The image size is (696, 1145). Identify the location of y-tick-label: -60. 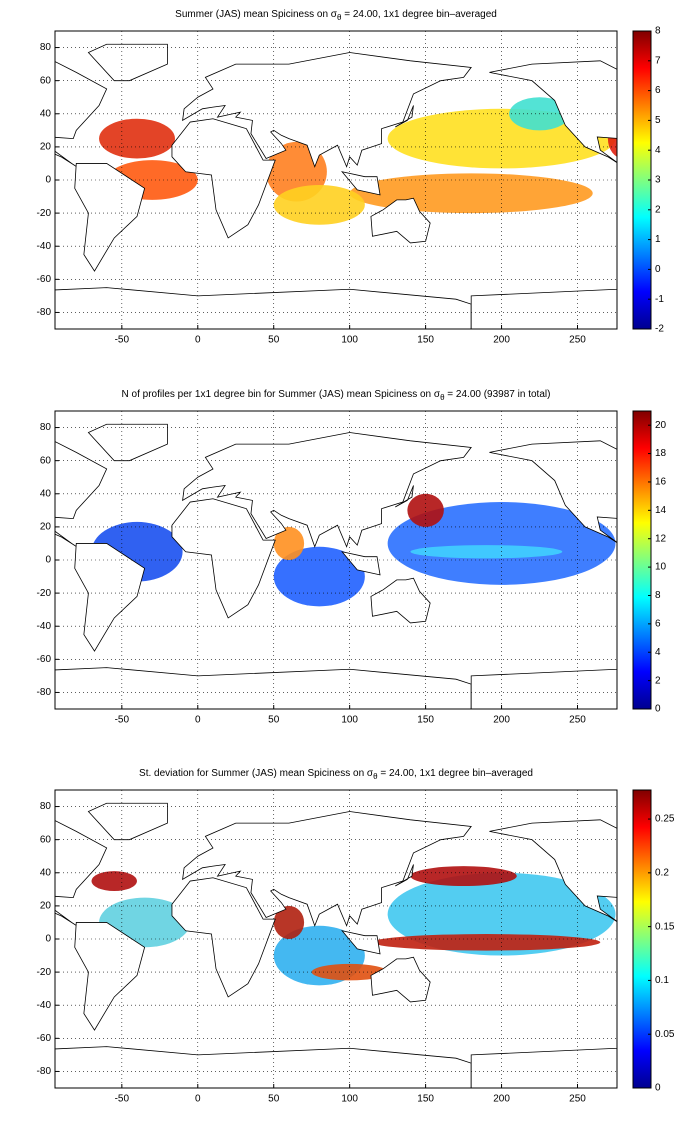
(44, 1038).